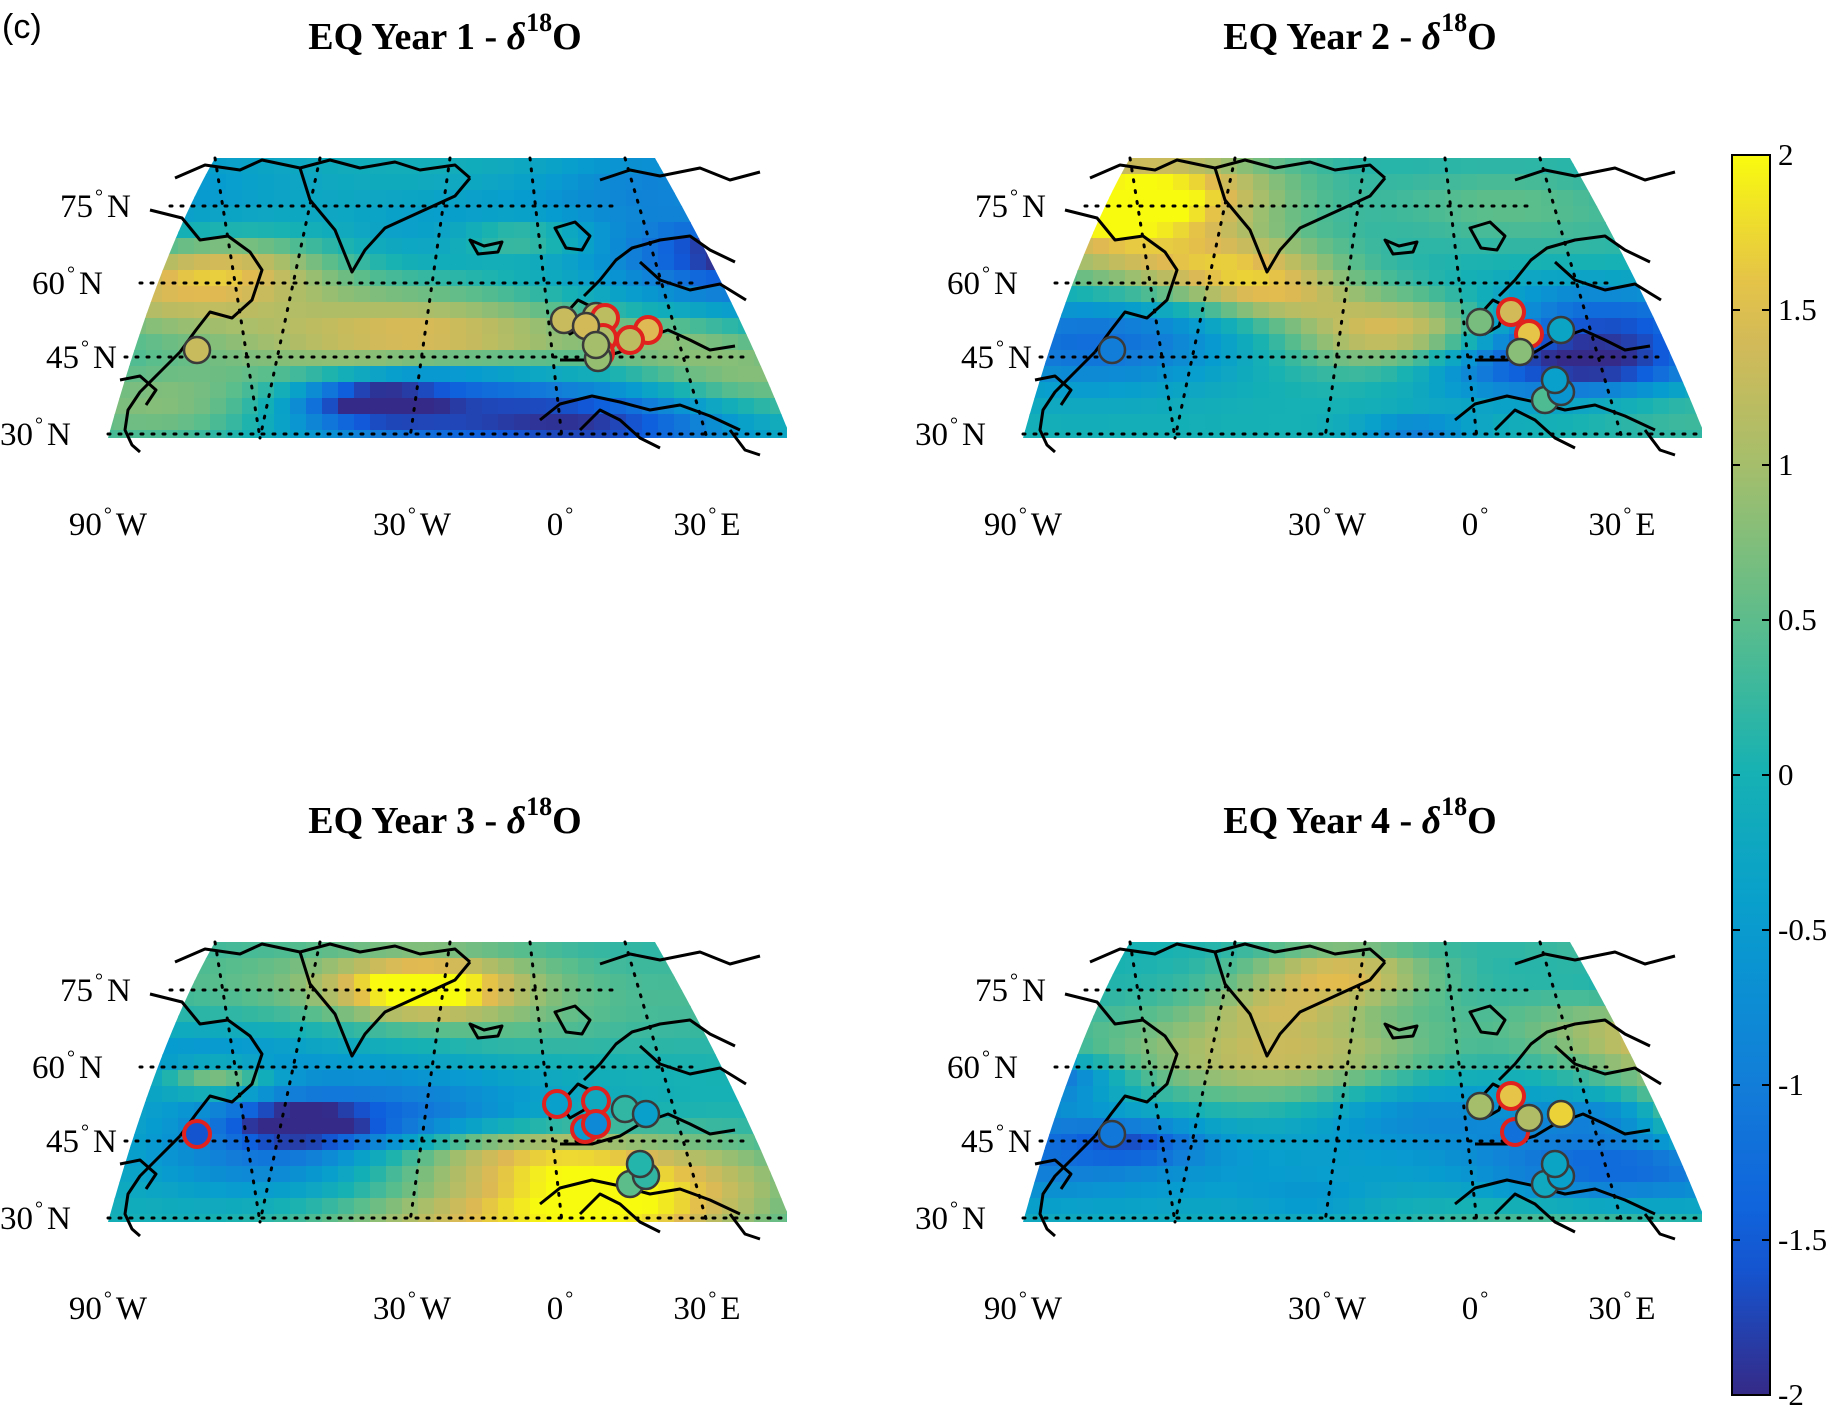 This screenshot has height=1413, width=1847. What do you see at coordinates (62, 1142) in the screenshot?
I see `lat-value: 45` at bounding box center [62, 1142].